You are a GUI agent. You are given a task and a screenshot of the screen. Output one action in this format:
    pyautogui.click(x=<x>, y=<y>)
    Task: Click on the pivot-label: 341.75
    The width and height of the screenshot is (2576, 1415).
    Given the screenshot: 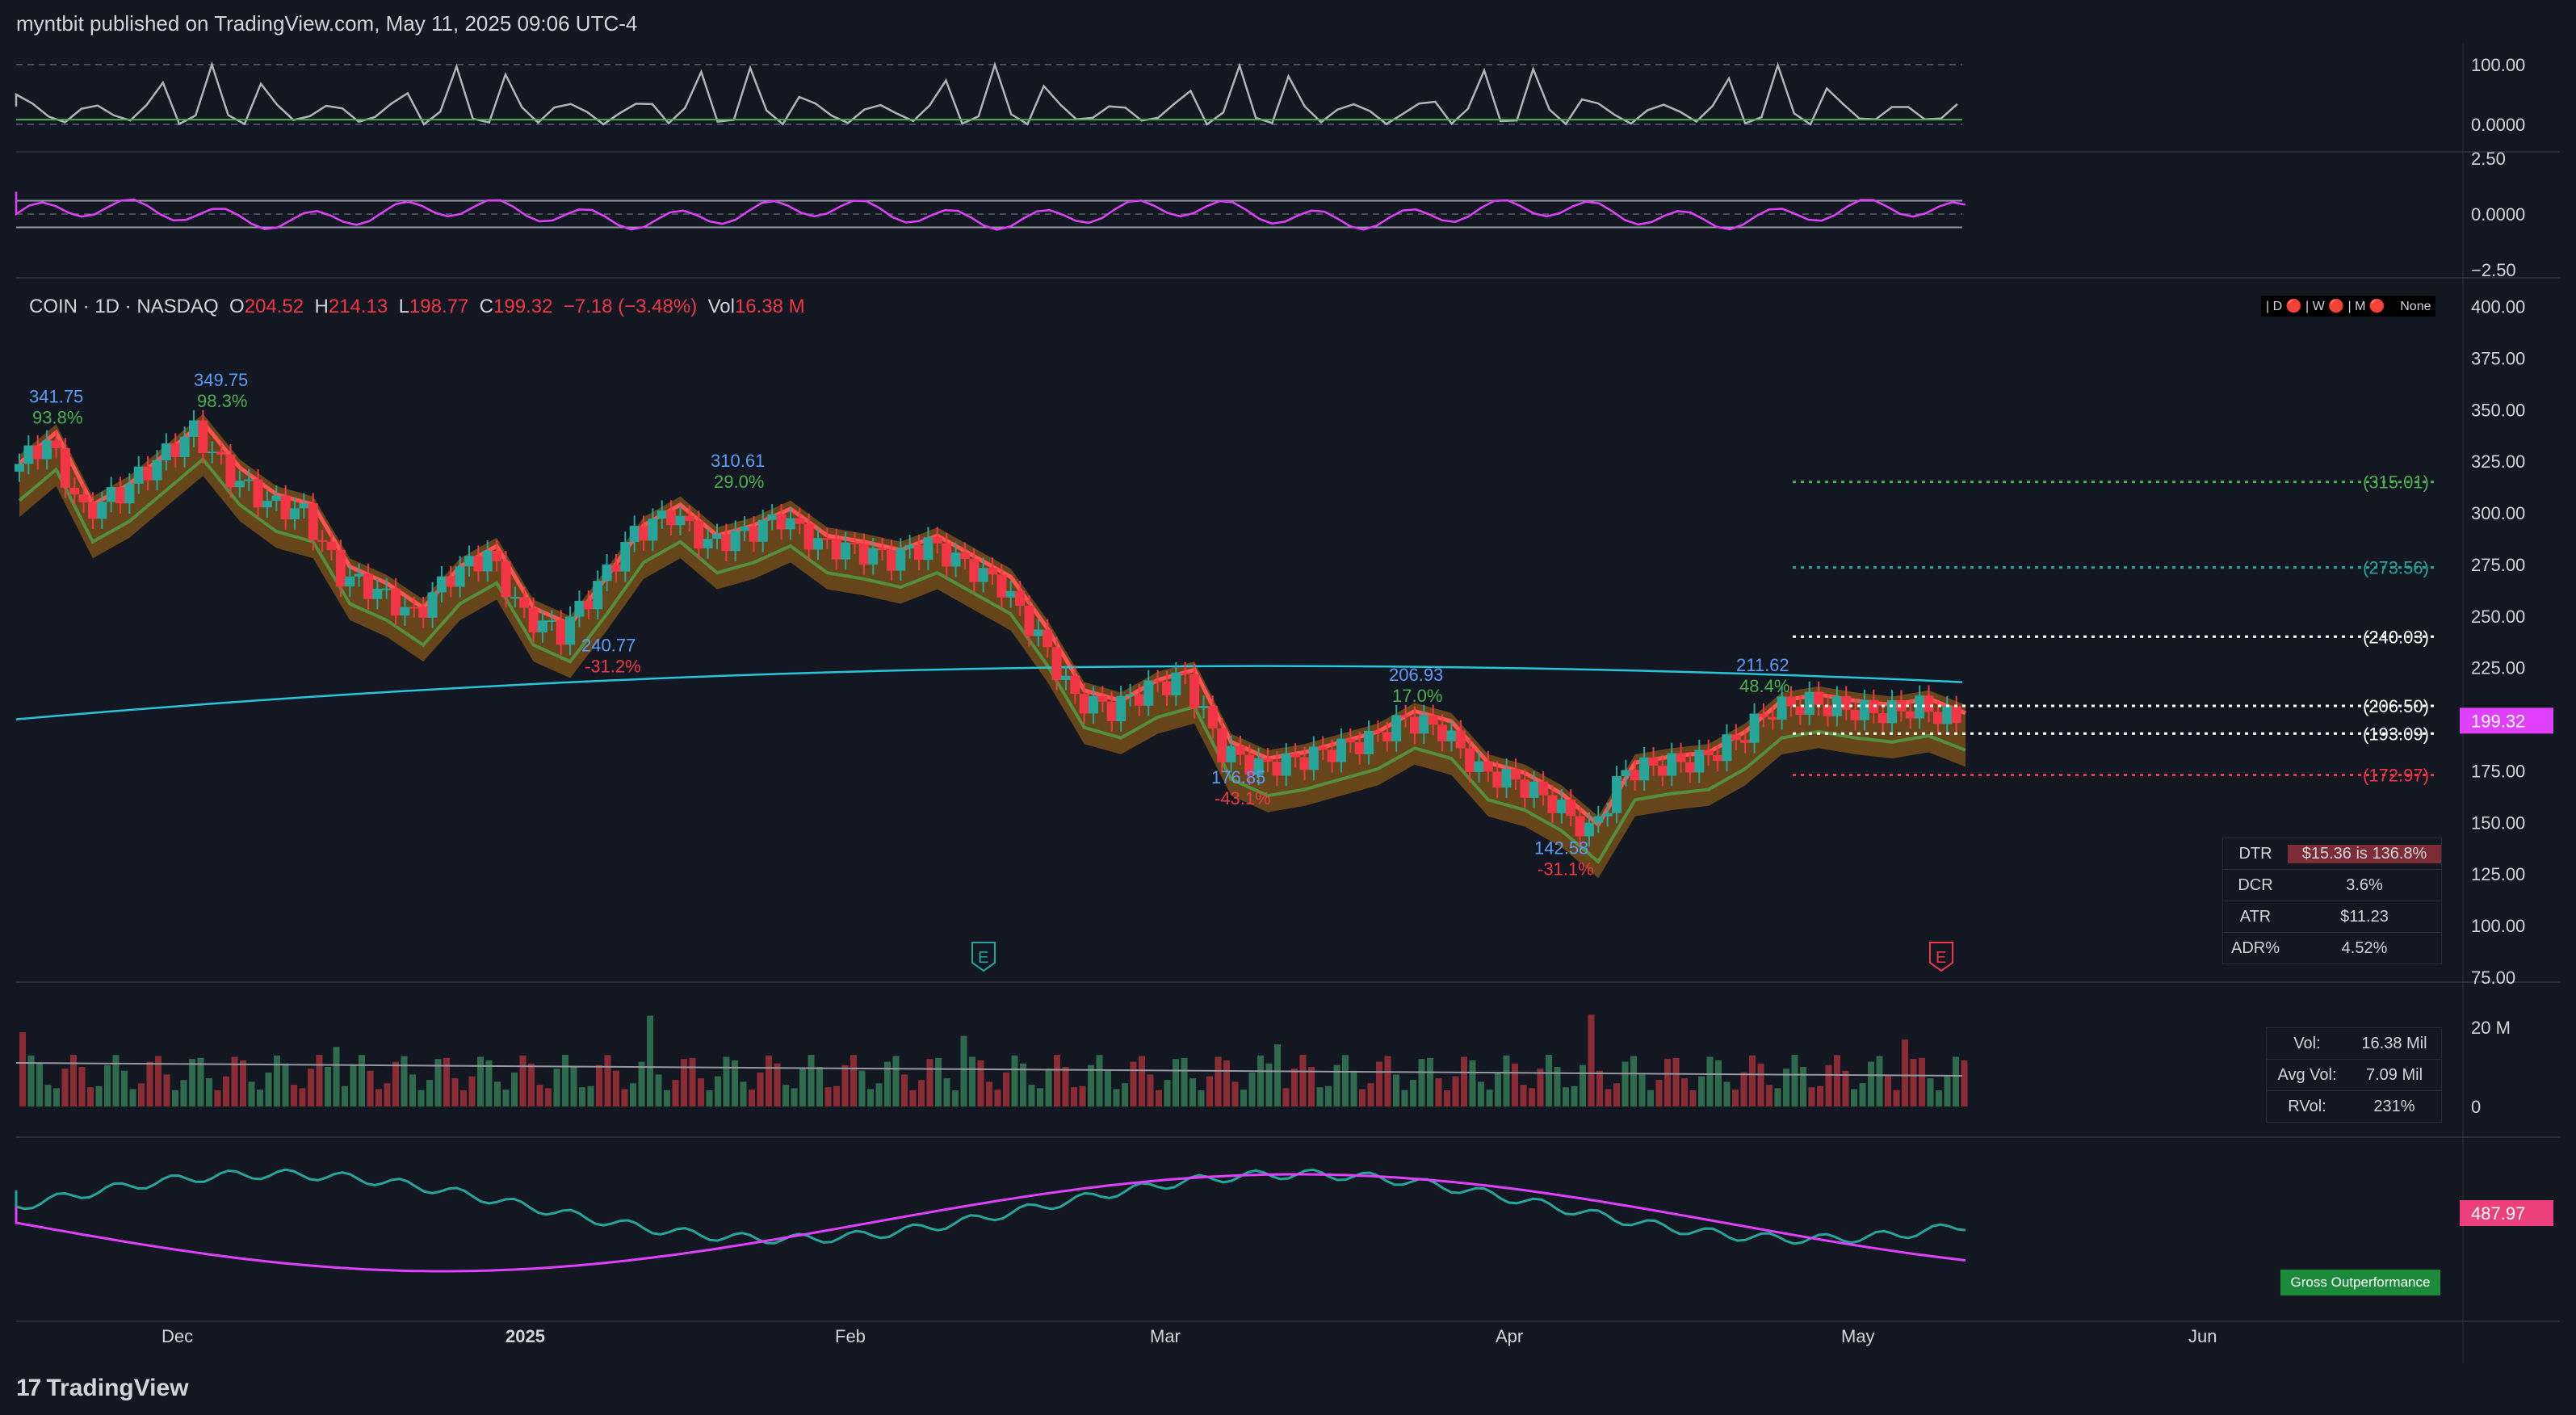 What is the action you would take?
    pyautogui.click(x=56, y=396)
    